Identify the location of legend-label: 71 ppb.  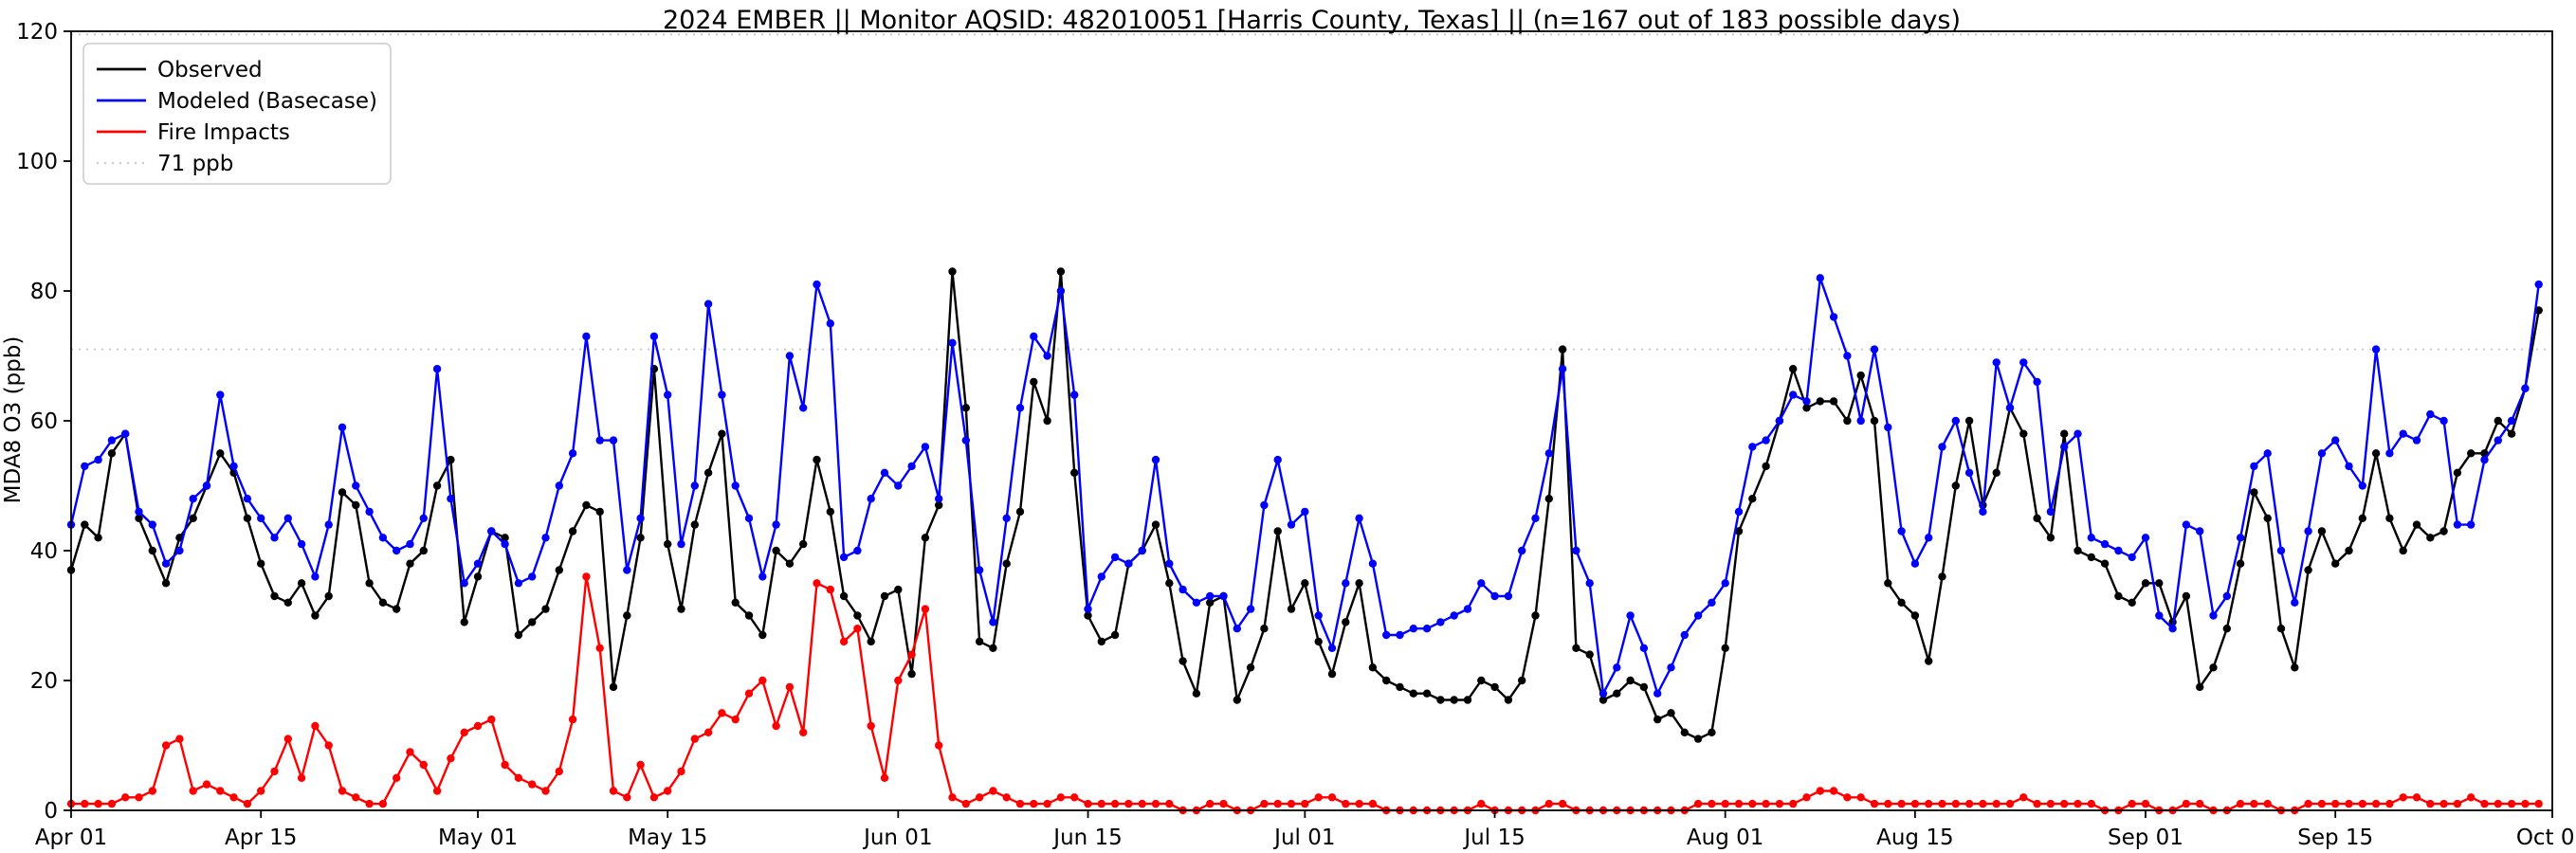
(195, 164).